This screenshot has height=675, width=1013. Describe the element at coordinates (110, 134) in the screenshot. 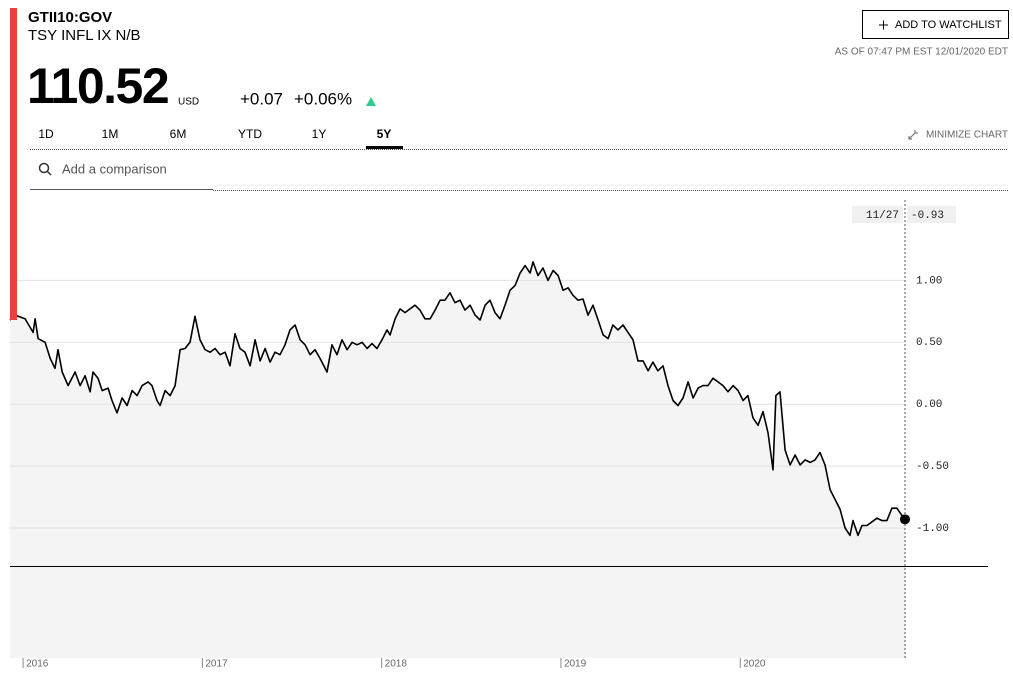

I see `range-tab: 1M` at that location.